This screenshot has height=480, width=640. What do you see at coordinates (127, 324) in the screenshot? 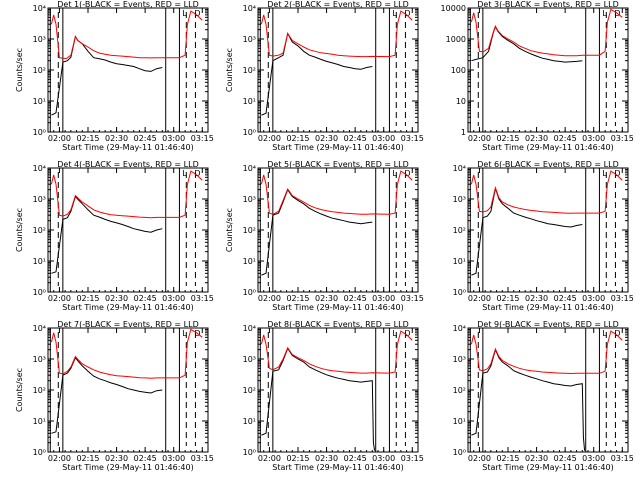
I see `panel-title: Det 7(-BLACK = Events, RED = LLD` at bounding box center [127, 324].